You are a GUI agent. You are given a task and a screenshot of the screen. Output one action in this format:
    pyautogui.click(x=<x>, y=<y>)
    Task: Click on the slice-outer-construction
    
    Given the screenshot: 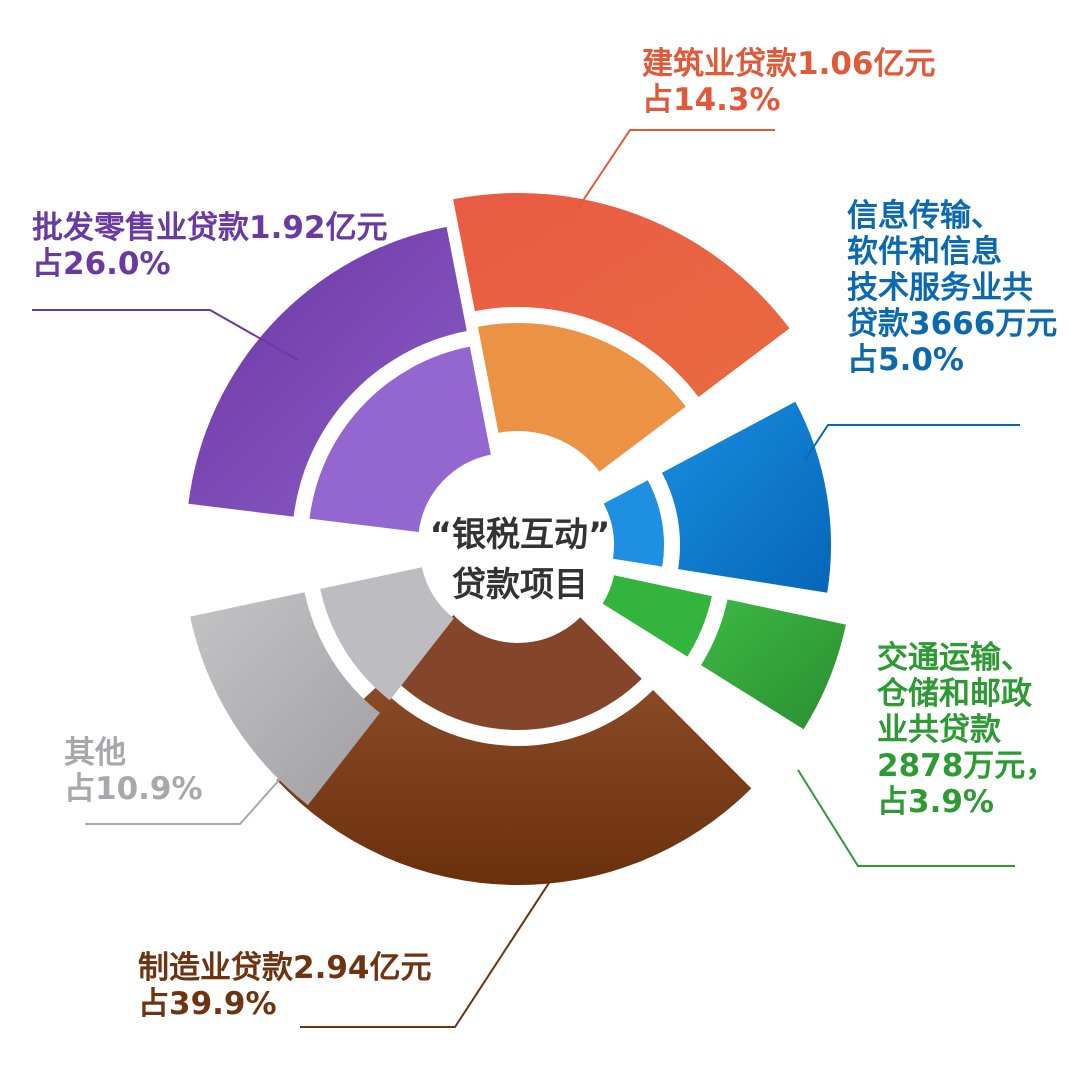 What is the action you would take?
    pyautogui.click(x=621, y=294)
    